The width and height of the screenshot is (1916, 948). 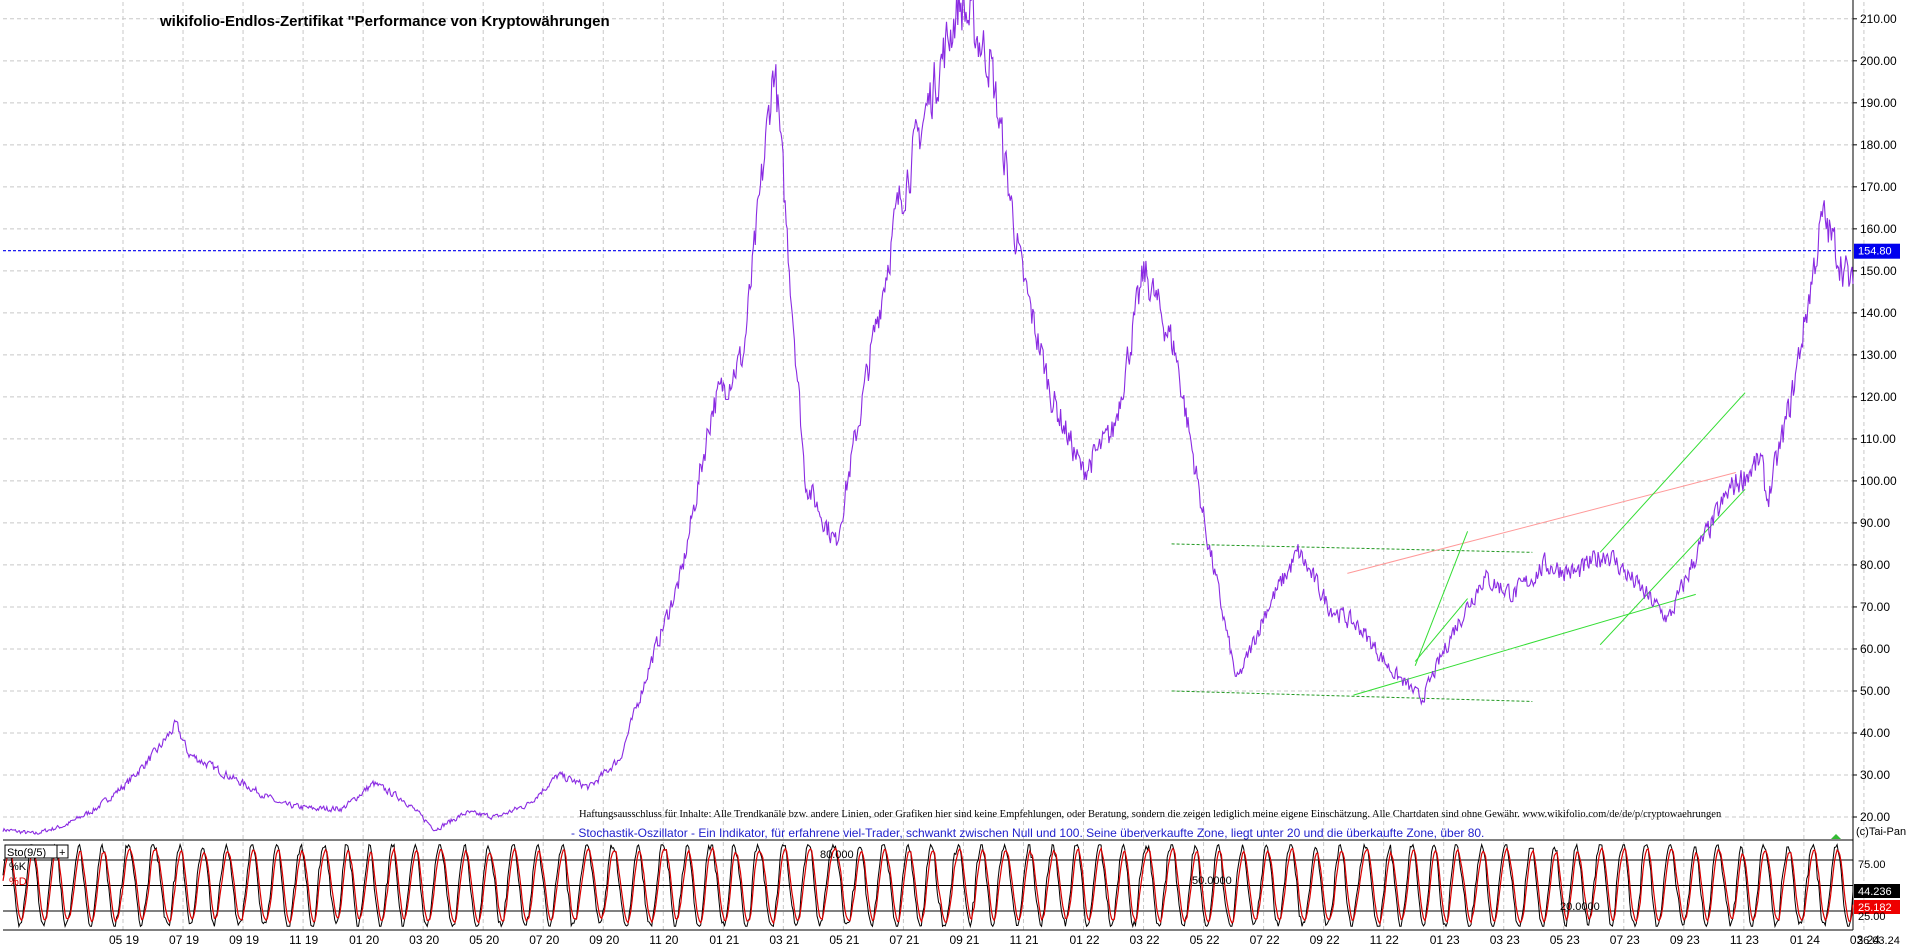 What do you see at coordinates (1875, 733) in the screenshot?
I see `y-tick-label: 40.00` at bounding box center [1875, 733].